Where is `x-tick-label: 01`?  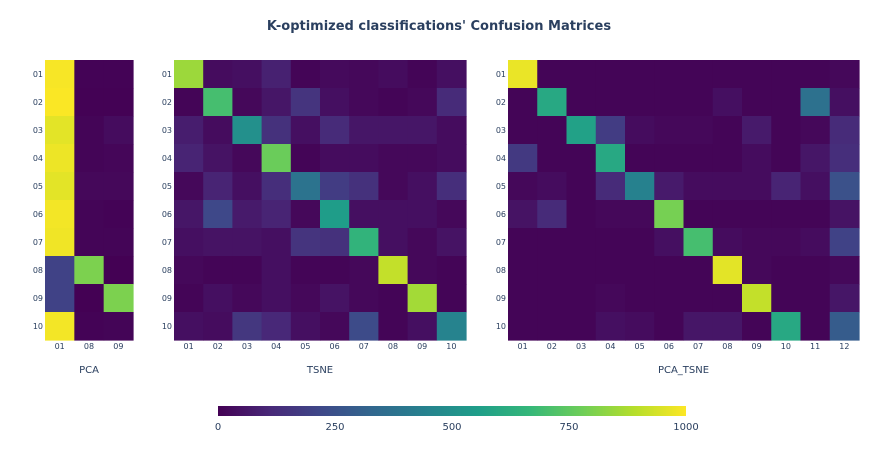 x-tick-label: 01 is located at coordinates (60, 346).